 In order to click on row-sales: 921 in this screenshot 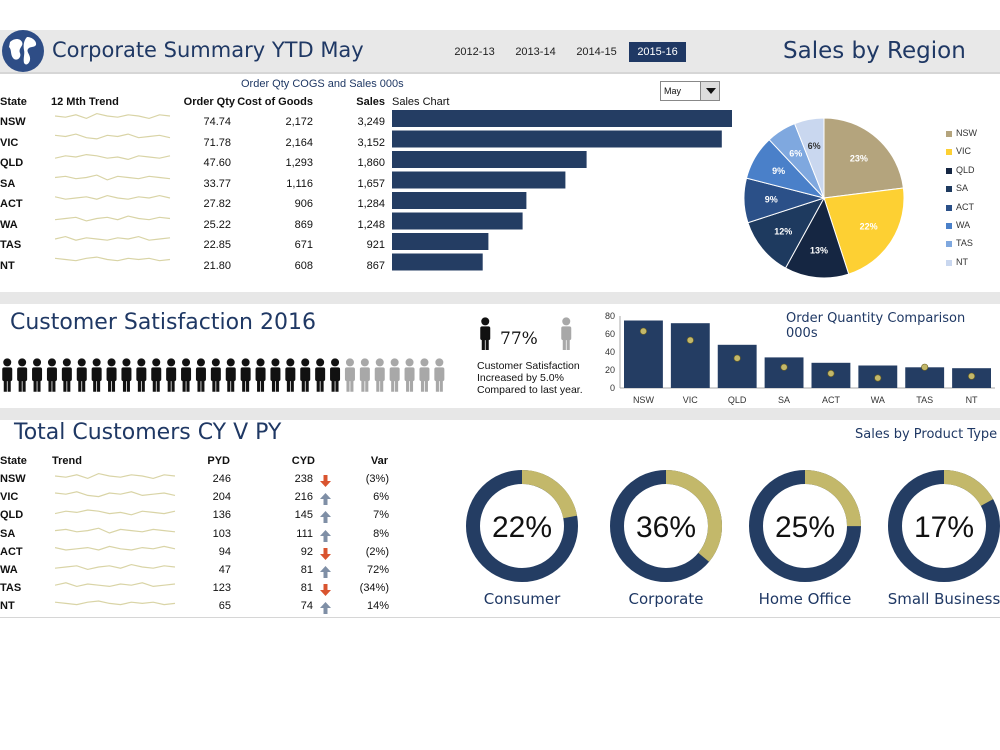, I will do `click(375, 245)`.